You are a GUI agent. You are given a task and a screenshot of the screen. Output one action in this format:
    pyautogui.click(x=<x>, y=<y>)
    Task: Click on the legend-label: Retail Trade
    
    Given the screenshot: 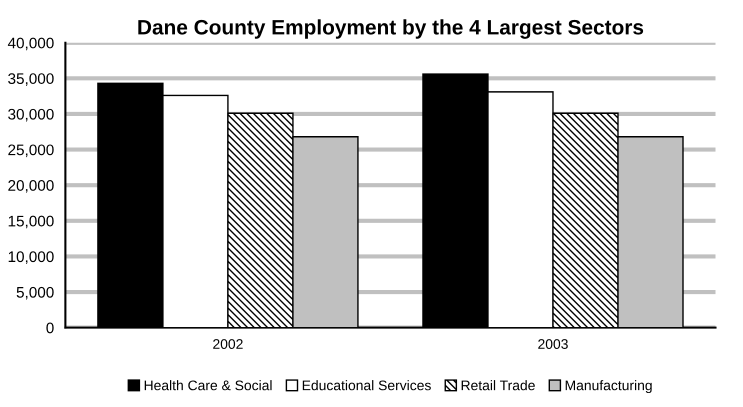 What is the action you would take?
    pyautogui.click(x=498, y=385)
    